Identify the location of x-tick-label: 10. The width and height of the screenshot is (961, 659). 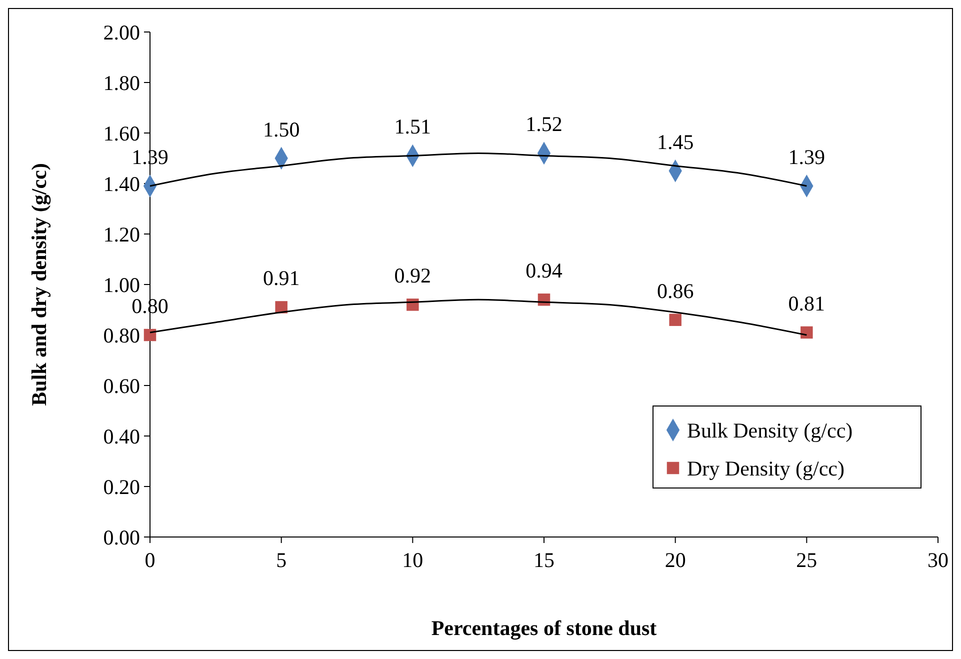
(413, 560).